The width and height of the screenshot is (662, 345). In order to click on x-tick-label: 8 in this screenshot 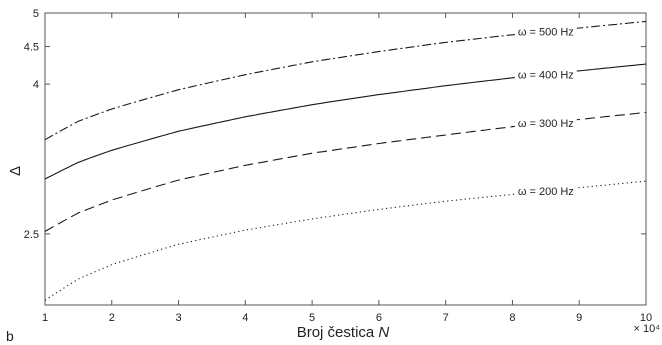, I will do `click(512, 318)`.